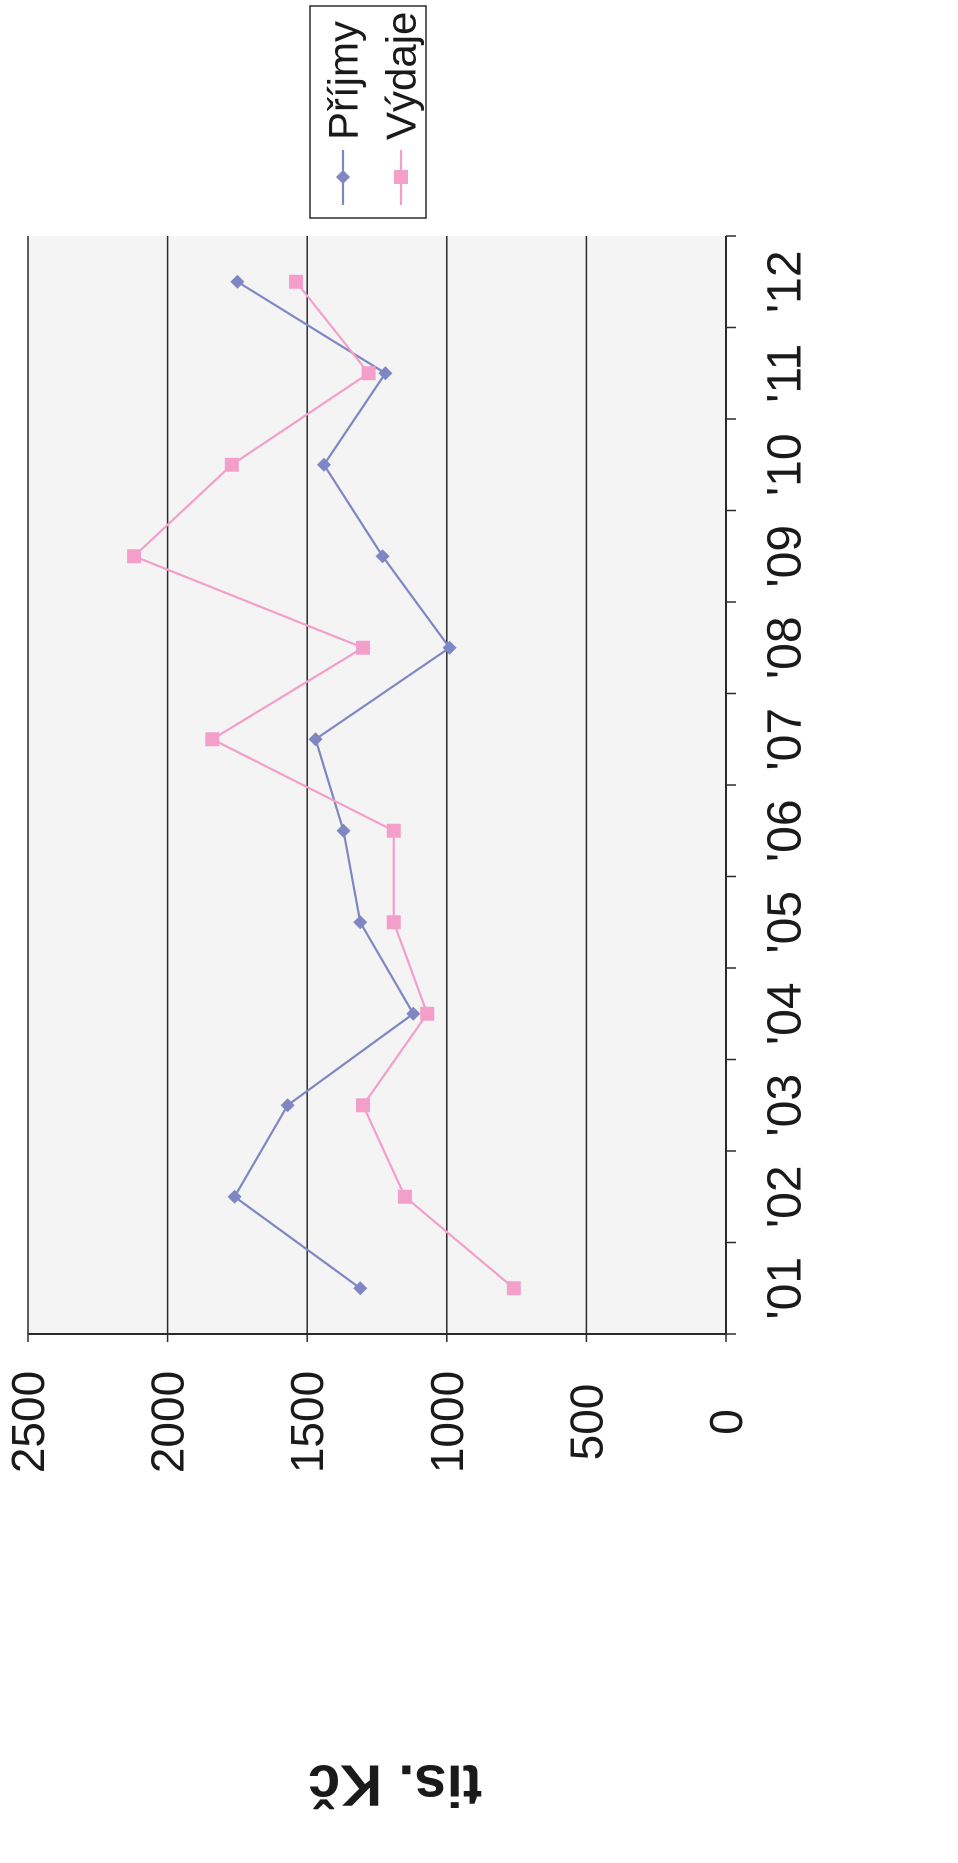 This screenshot has height=1863, width=958. I want to click on value-tick-label: 2500, so click(28, 1422).